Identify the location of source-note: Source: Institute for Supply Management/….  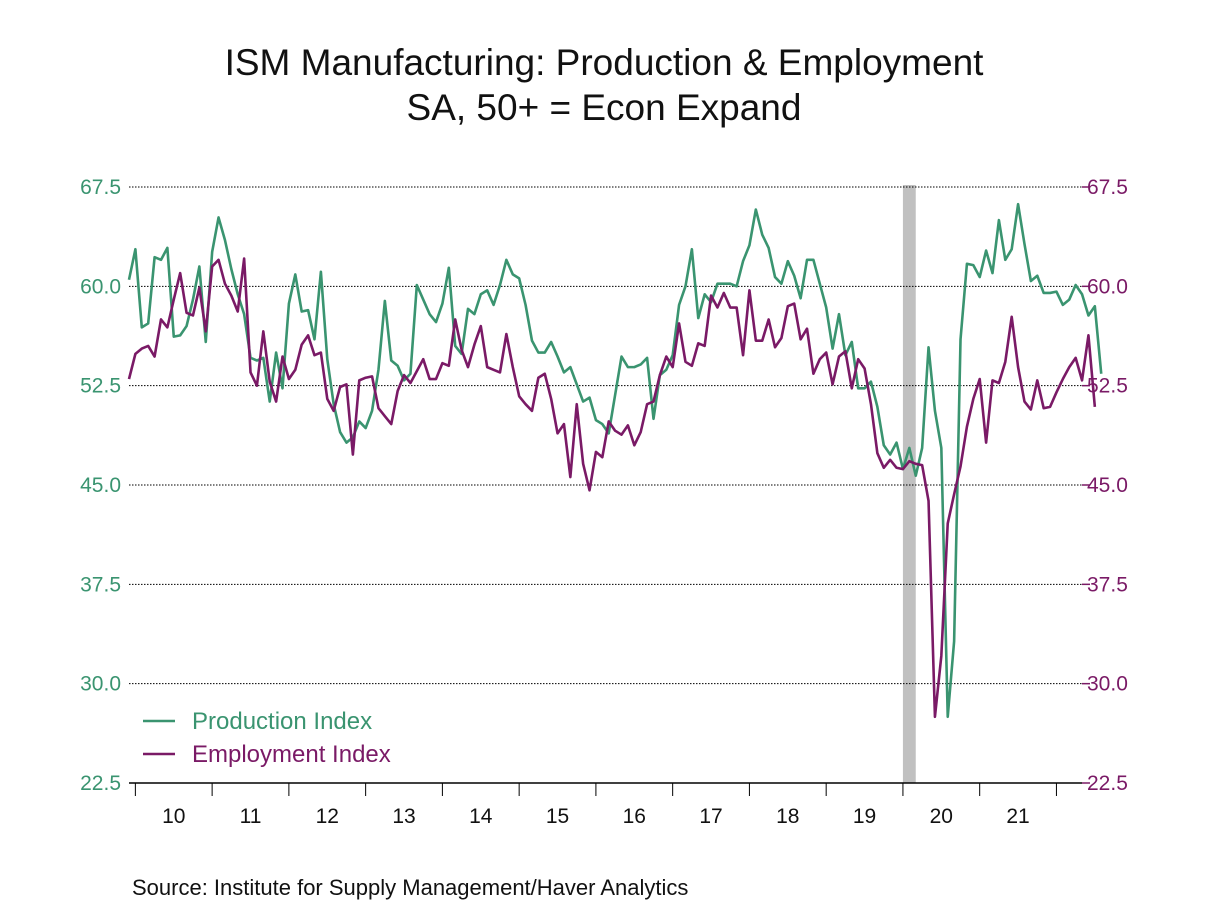
(410, 887).